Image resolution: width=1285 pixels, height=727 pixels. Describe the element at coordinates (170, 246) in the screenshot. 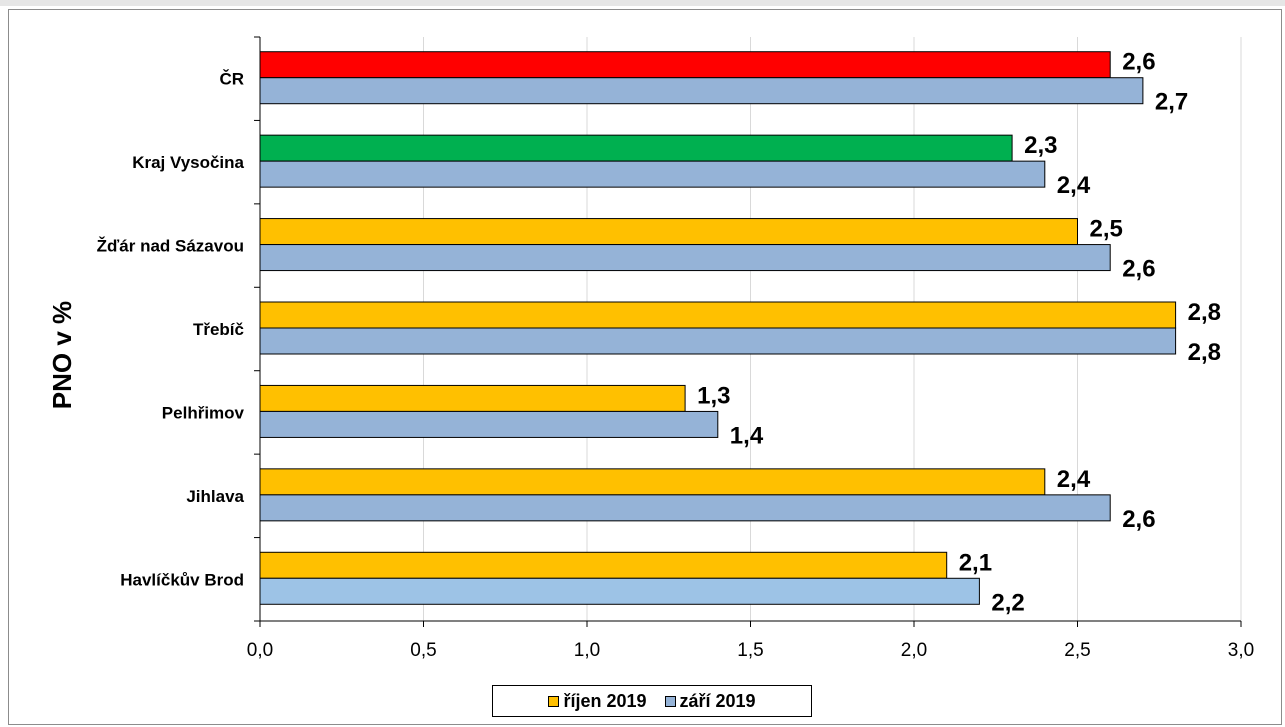

I see `category-label: Žďár nad Sázavou` at that location.